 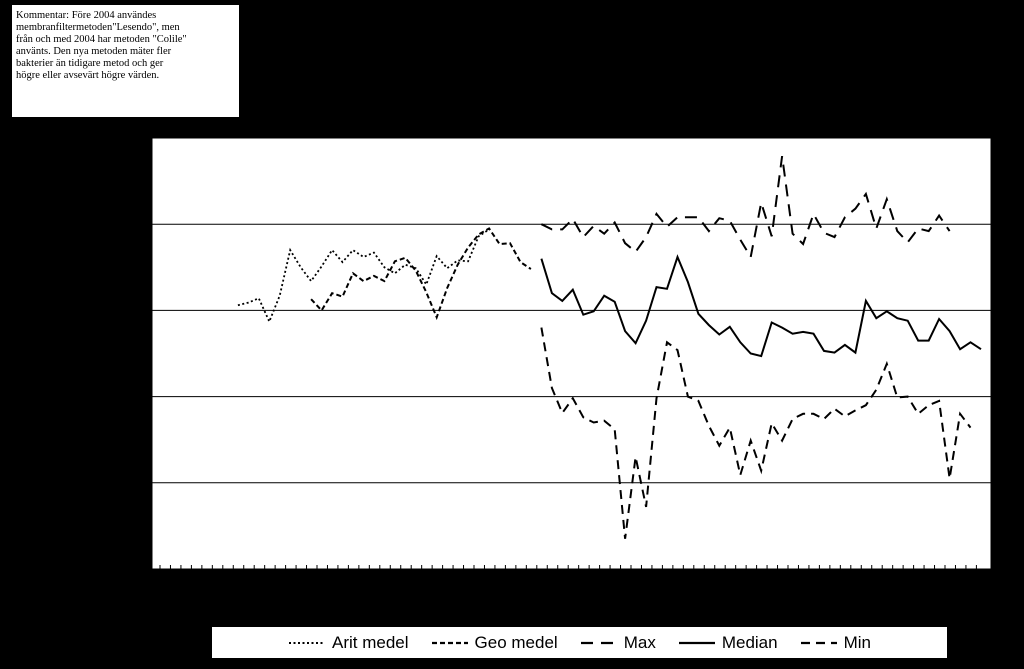 I want to click on series-line-geo-medel, so click(x=421, y=274).